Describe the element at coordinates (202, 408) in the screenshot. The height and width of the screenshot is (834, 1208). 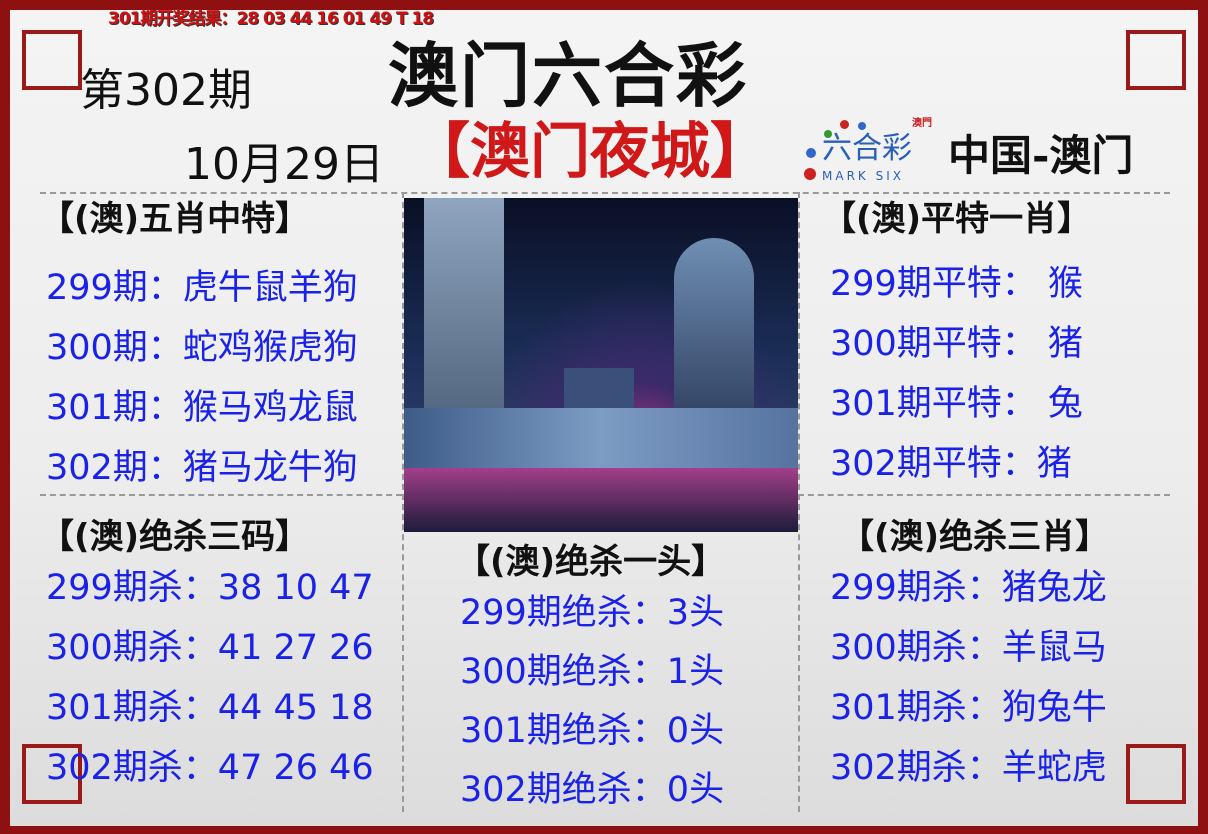
I see `list-item: 301期：猴马鸡龙鼠` at that location.